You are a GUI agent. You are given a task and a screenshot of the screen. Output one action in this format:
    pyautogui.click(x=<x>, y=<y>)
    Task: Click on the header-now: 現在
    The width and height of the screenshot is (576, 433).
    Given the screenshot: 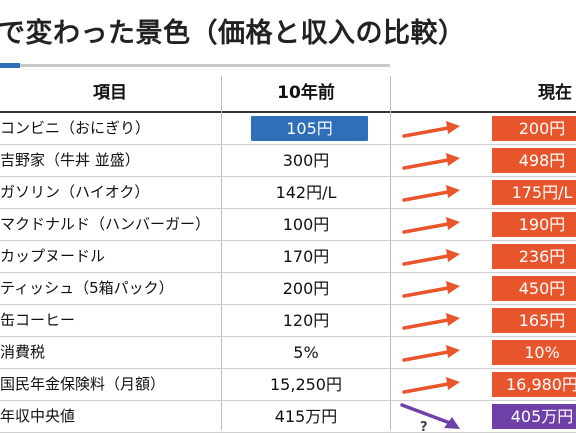 What is the action you would take?
    pyautogui.click(x=555, y=93)
    